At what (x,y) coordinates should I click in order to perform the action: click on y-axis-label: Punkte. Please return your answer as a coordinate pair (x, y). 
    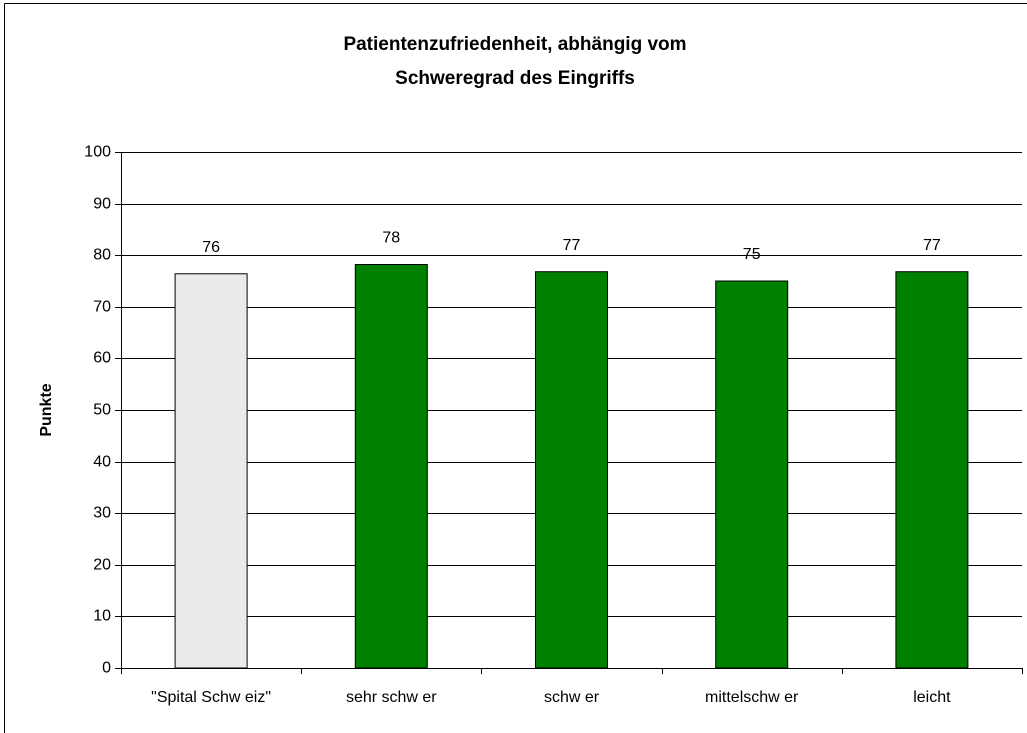
    Looking at the image, I should click on (46, 409).